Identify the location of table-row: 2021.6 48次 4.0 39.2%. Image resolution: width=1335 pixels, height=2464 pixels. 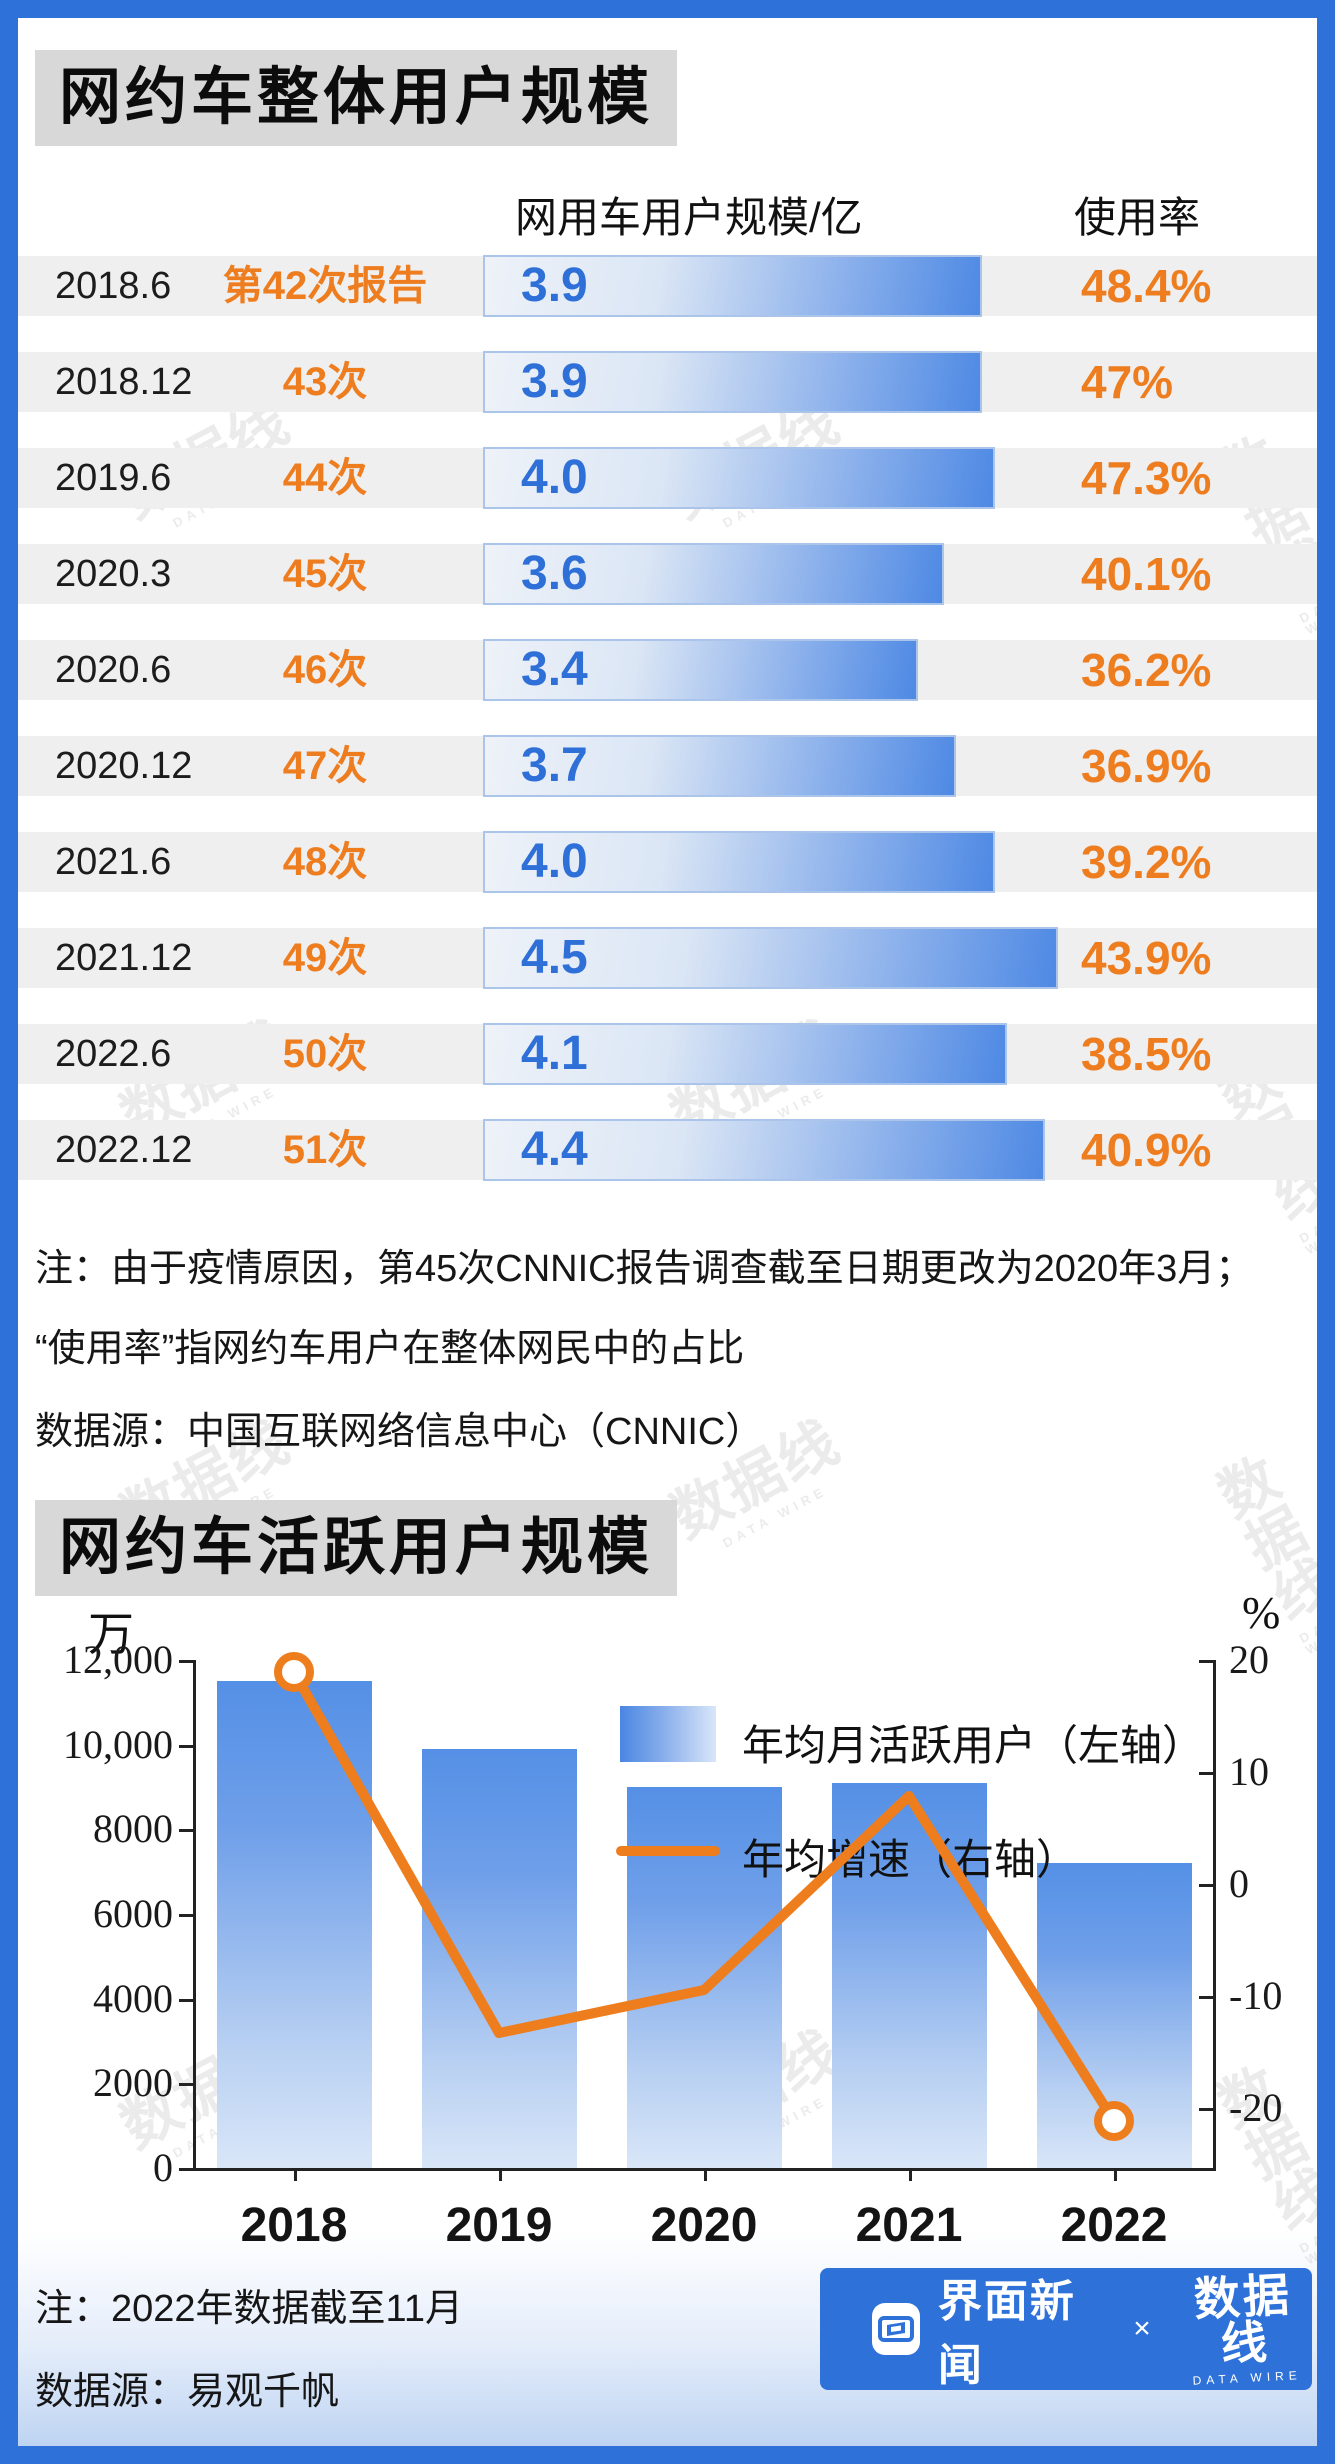
(667, 862).